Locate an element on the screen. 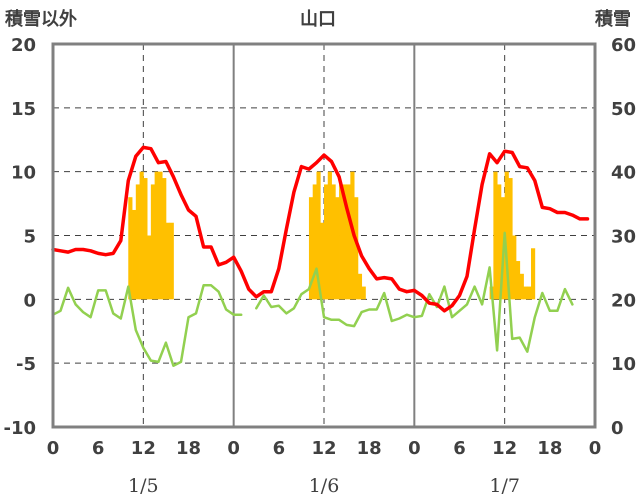  left-tick-label: 0 is located at coordinates (29, 300).